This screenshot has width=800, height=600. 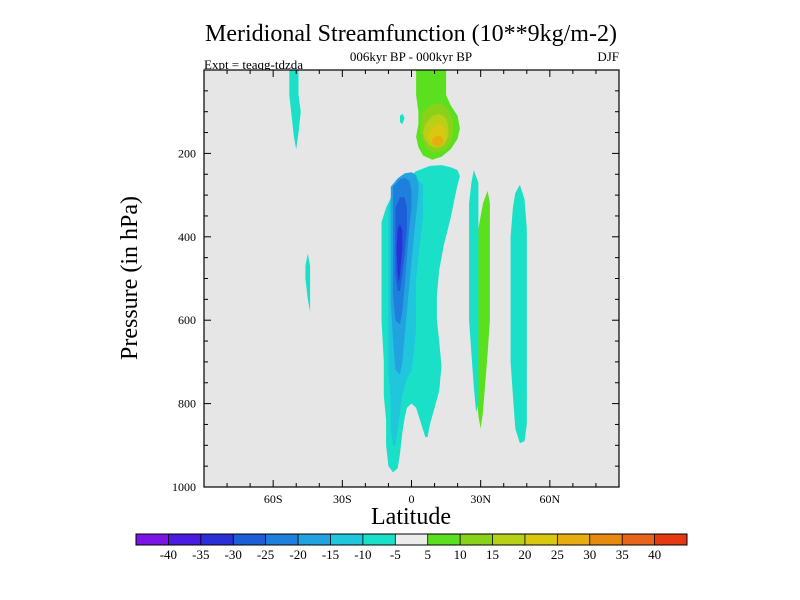 I want to click on colorbar-label: -40, so click(x=168, y=554).